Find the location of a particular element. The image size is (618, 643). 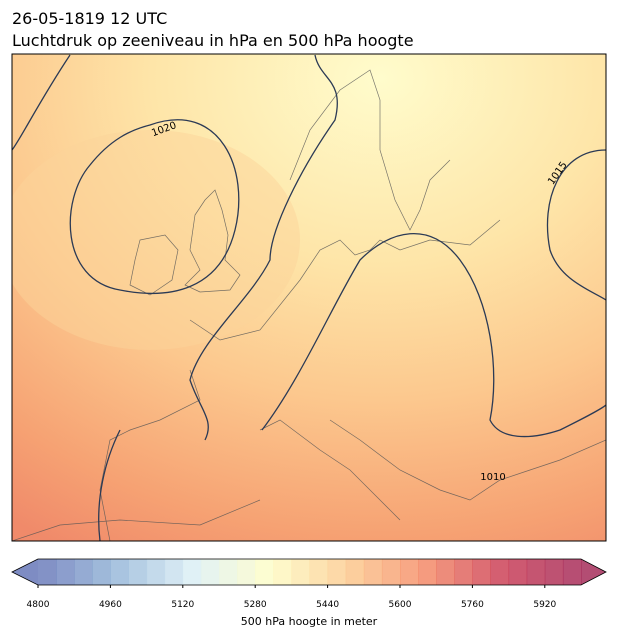

colorbar-tick-label: 5920 is located at coordinates (544, 605).